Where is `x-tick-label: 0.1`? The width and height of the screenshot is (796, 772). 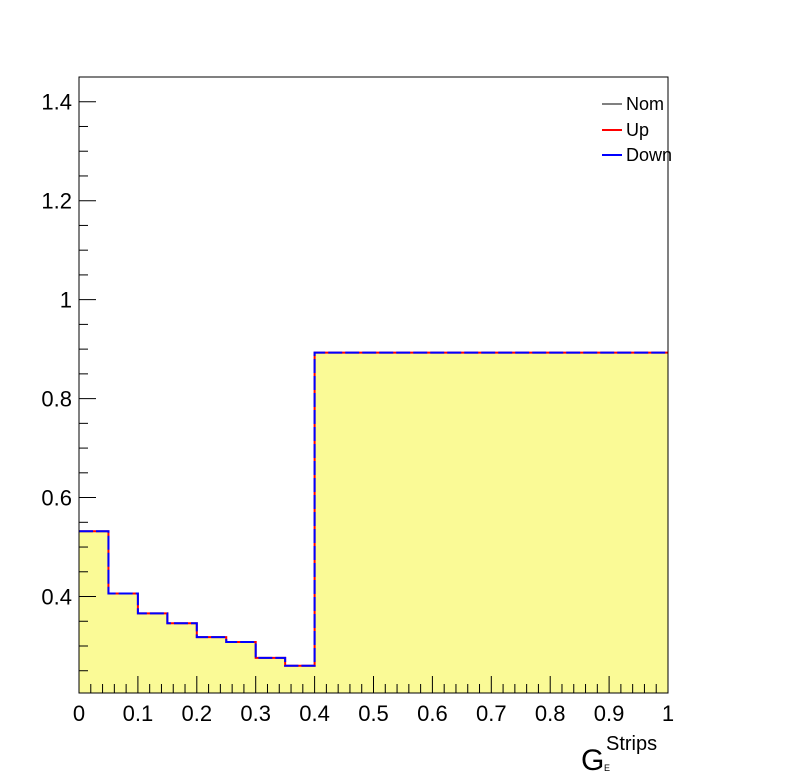 x-tick-label: 0.1 is located at coordinates (138, 713).